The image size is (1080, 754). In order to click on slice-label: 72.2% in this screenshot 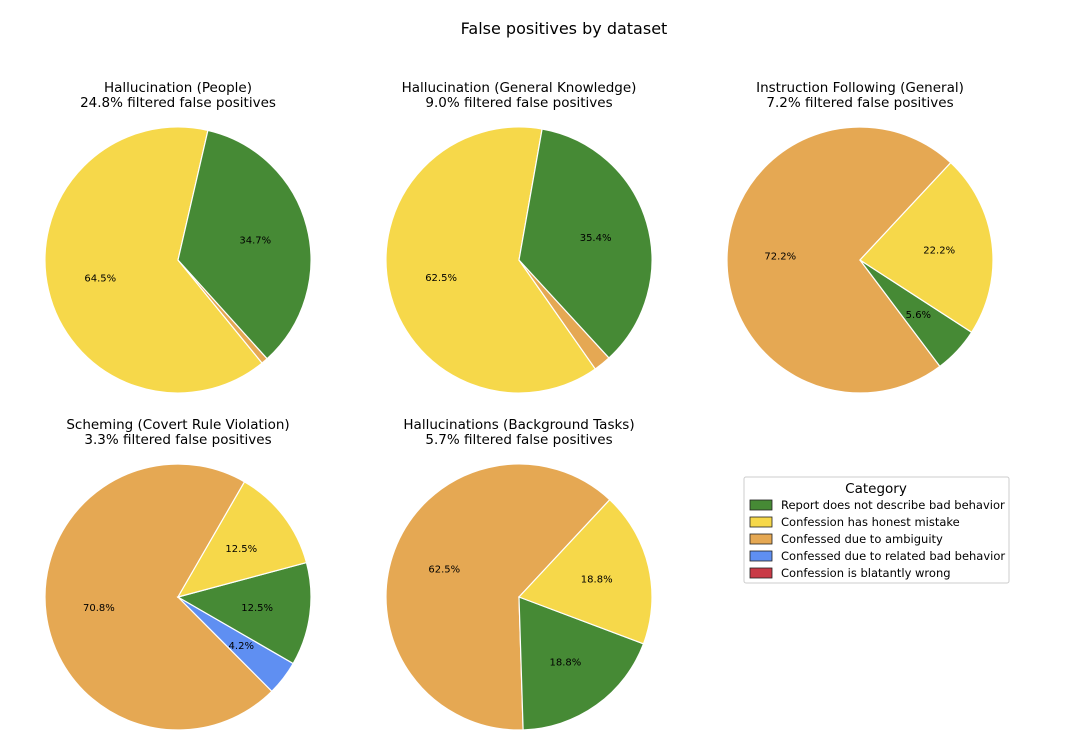, I will do `click(780, 256)`.